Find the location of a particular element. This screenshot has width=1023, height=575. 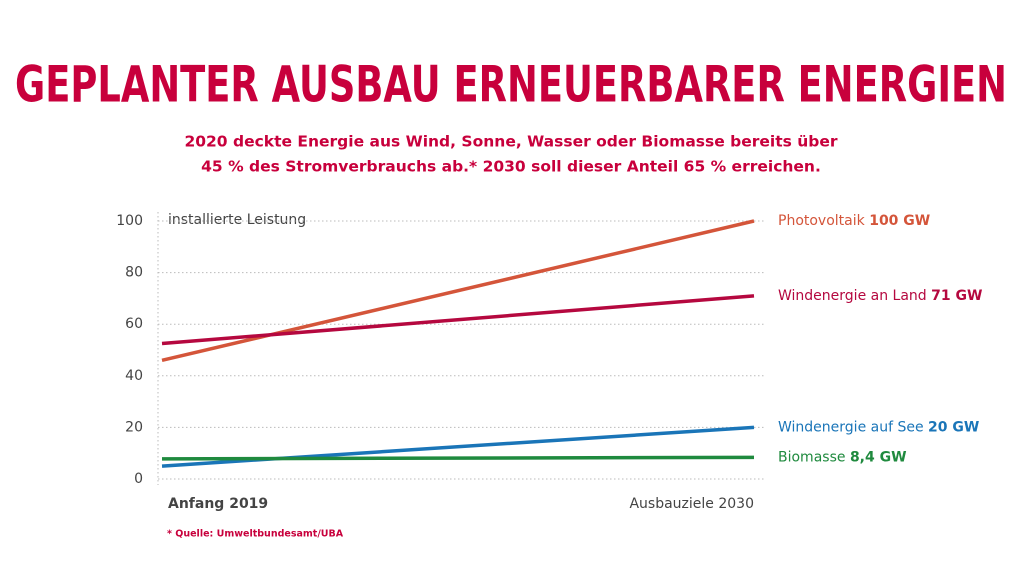

series-label: Windenergie an Land 71 GW is located at coordinates (880, 296).